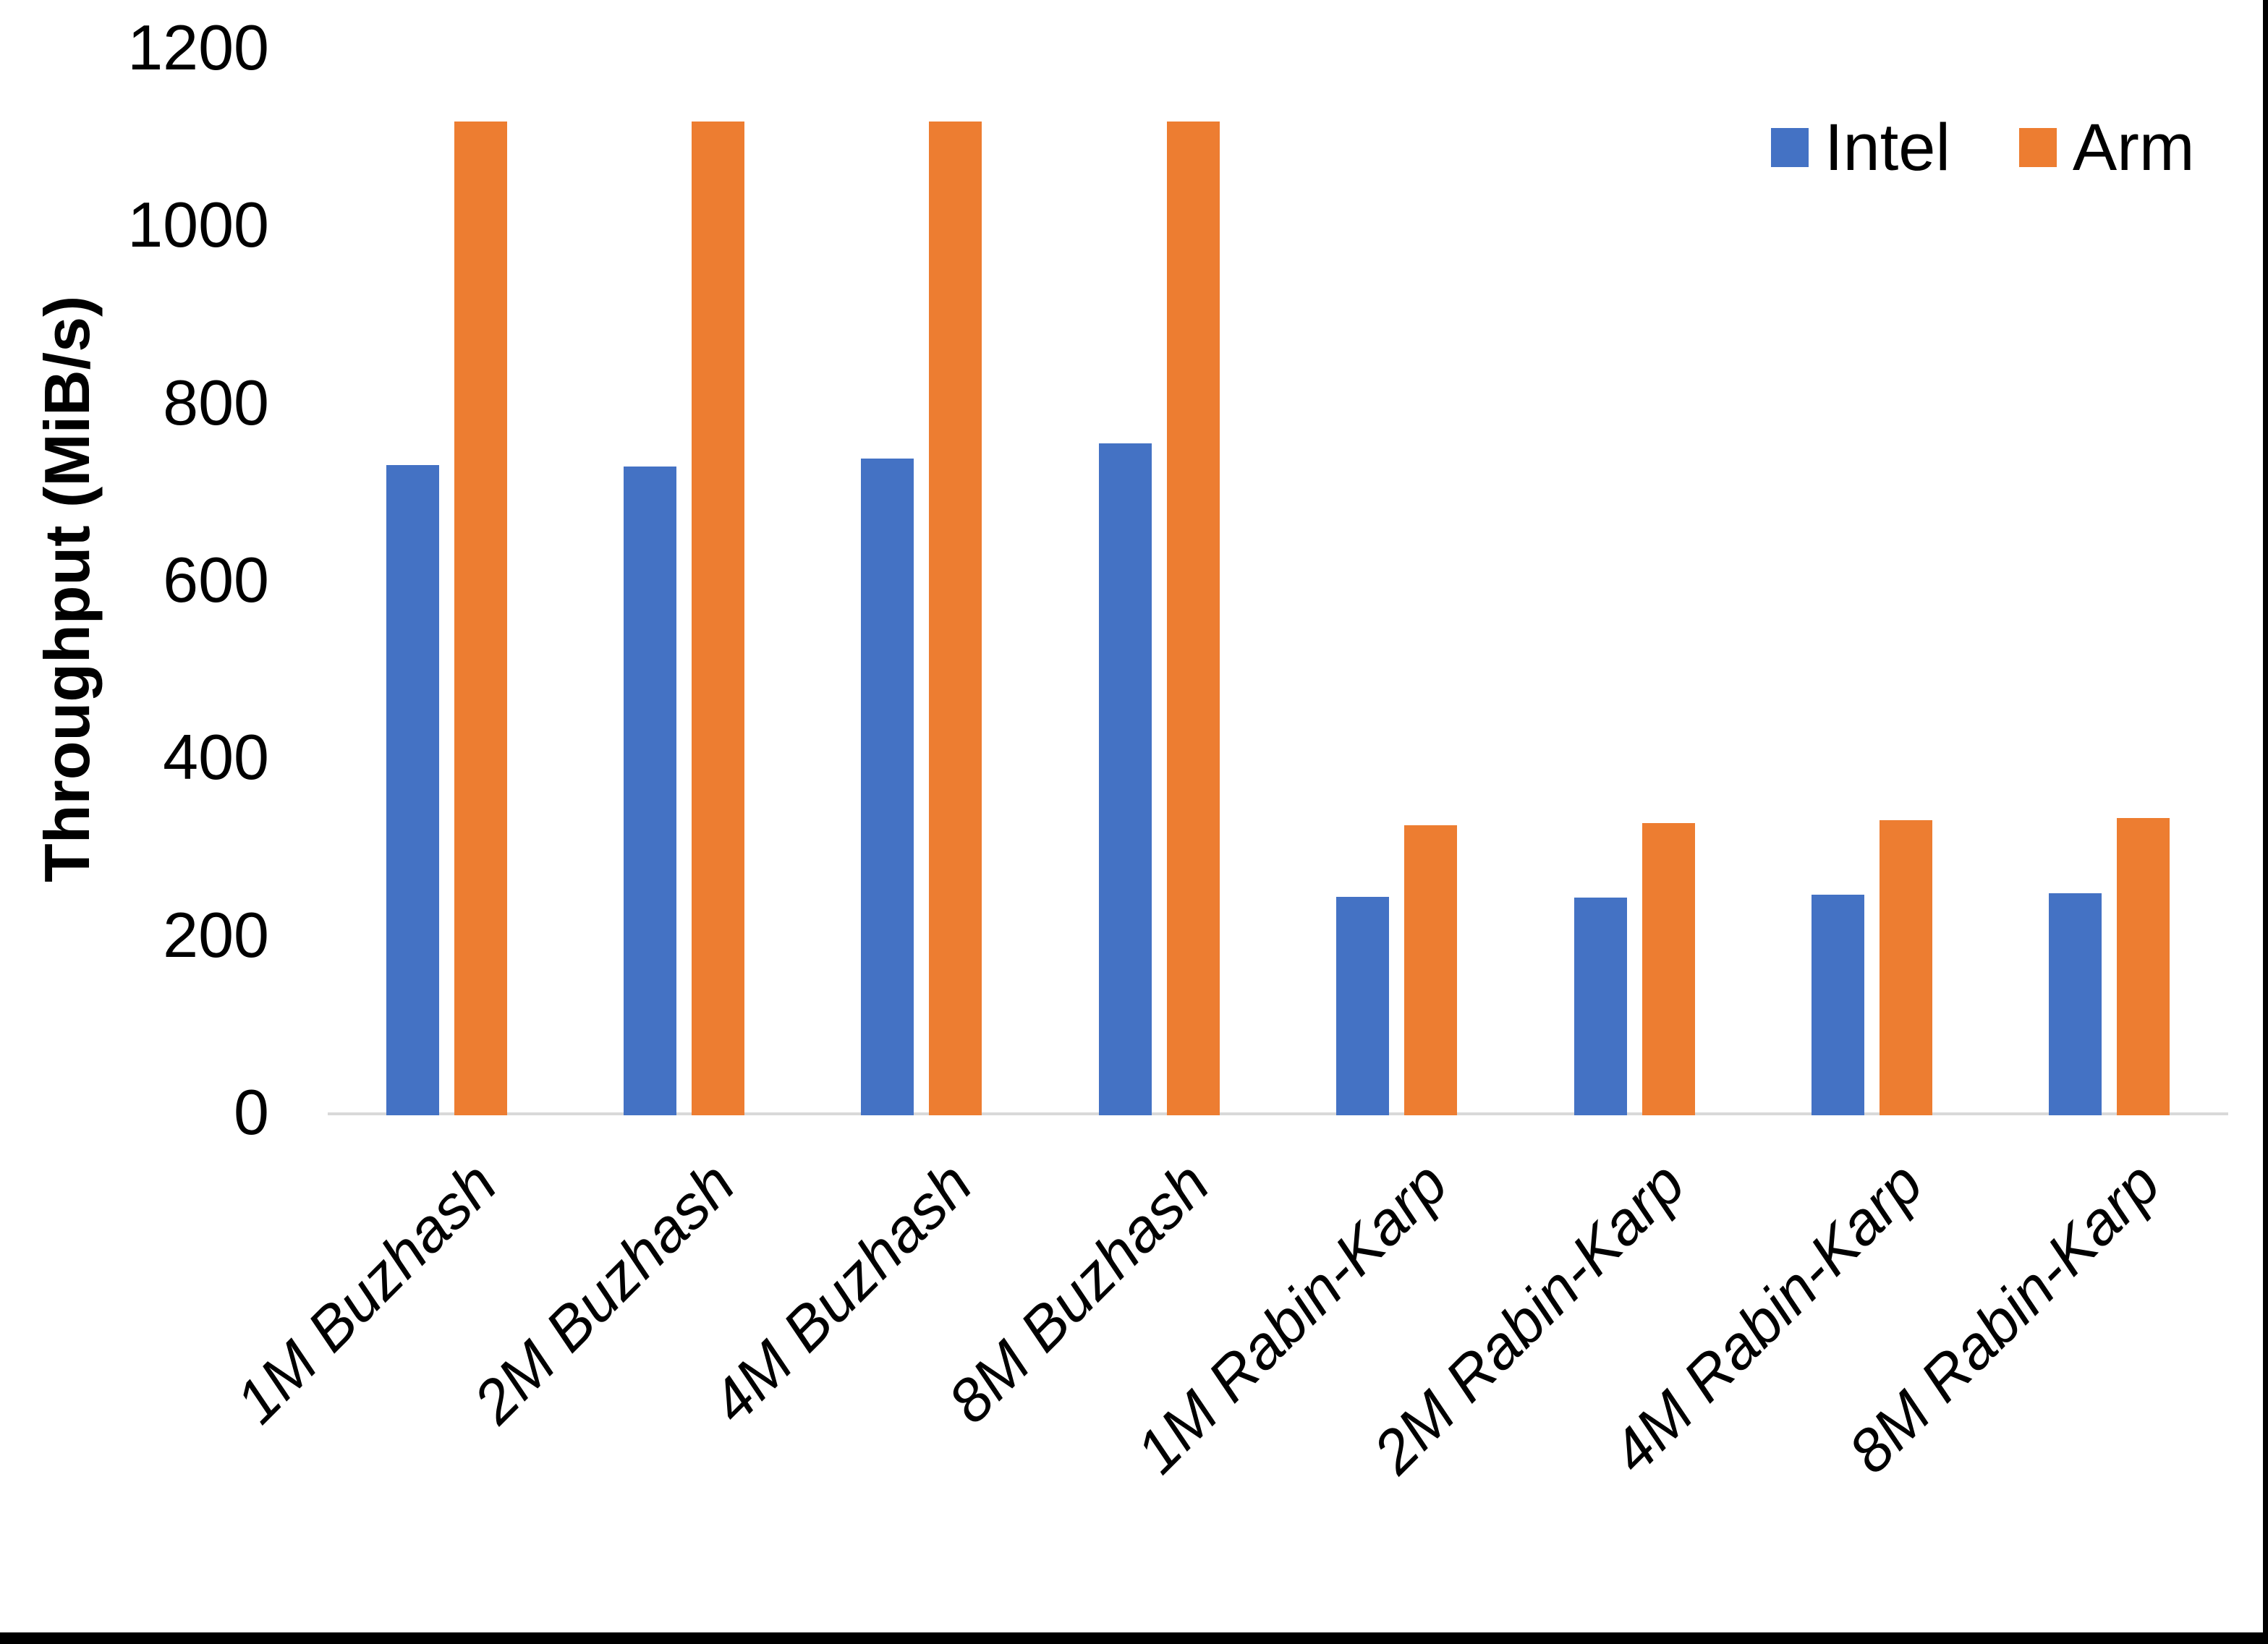 Image resolution: width=2268 pixels, height=1644 pixels. I want to click on legend-item-intel: Intel, so click(1860, 147).